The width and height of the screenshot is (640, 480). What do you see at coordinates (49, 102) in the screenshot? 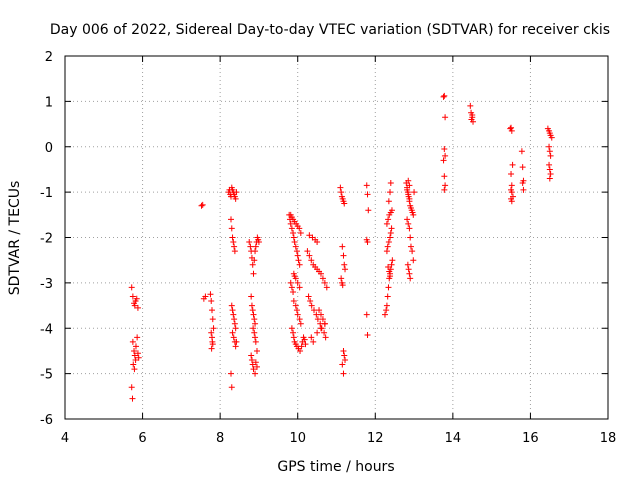
I see `y-tick-label: 1` at bounding box center [49, 102].